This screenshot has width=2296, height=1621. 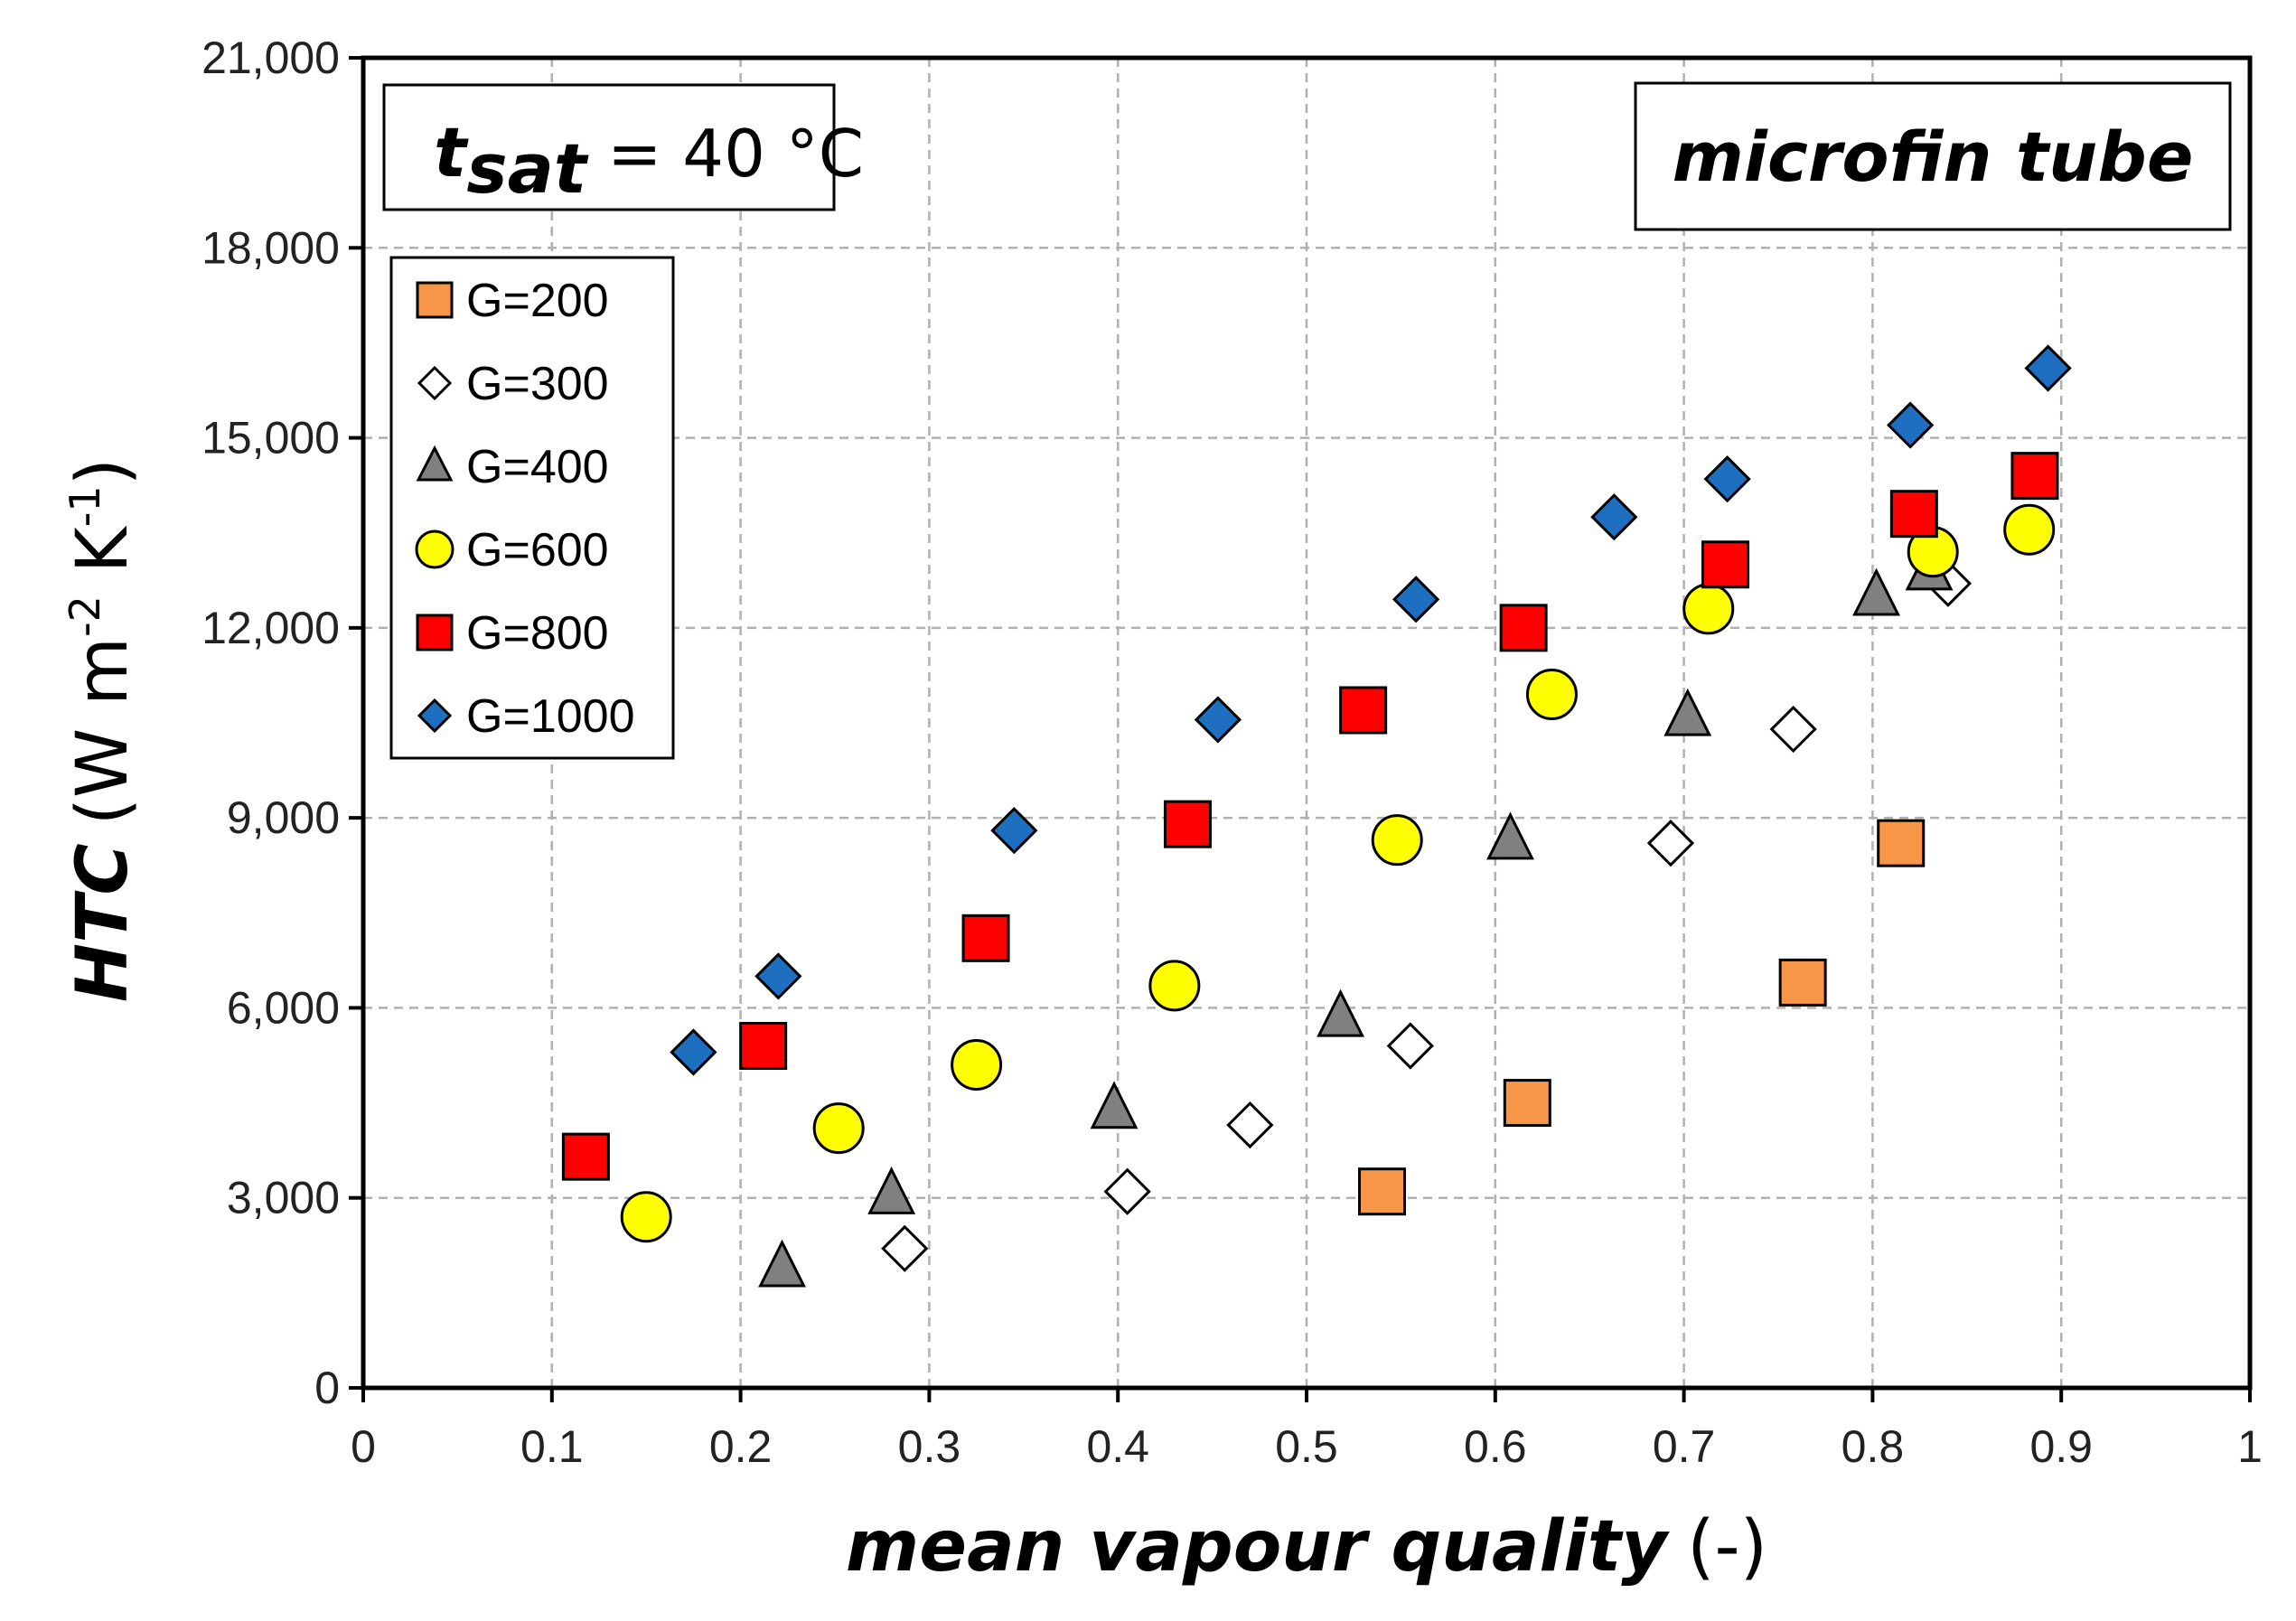 What do you see at coordinates (1684, 1446) in the screenshot?
I see `x-tick-label: 0.7` at bounding box center [1684, 1446].